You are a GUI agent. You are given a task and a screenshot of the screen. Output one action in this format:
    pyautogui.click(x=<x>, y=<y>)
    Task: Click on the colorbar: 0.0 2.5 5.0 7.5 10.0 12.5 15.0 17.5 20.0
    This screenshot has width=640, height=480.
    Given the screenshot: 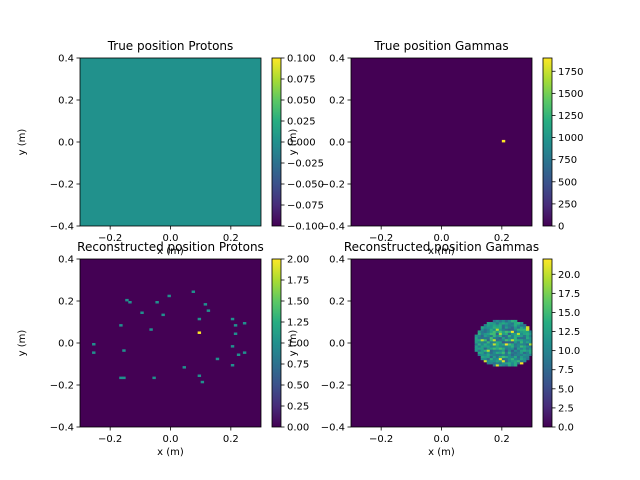 What is the action you would take?
    pyautogui.click(x=561, y=346)
    